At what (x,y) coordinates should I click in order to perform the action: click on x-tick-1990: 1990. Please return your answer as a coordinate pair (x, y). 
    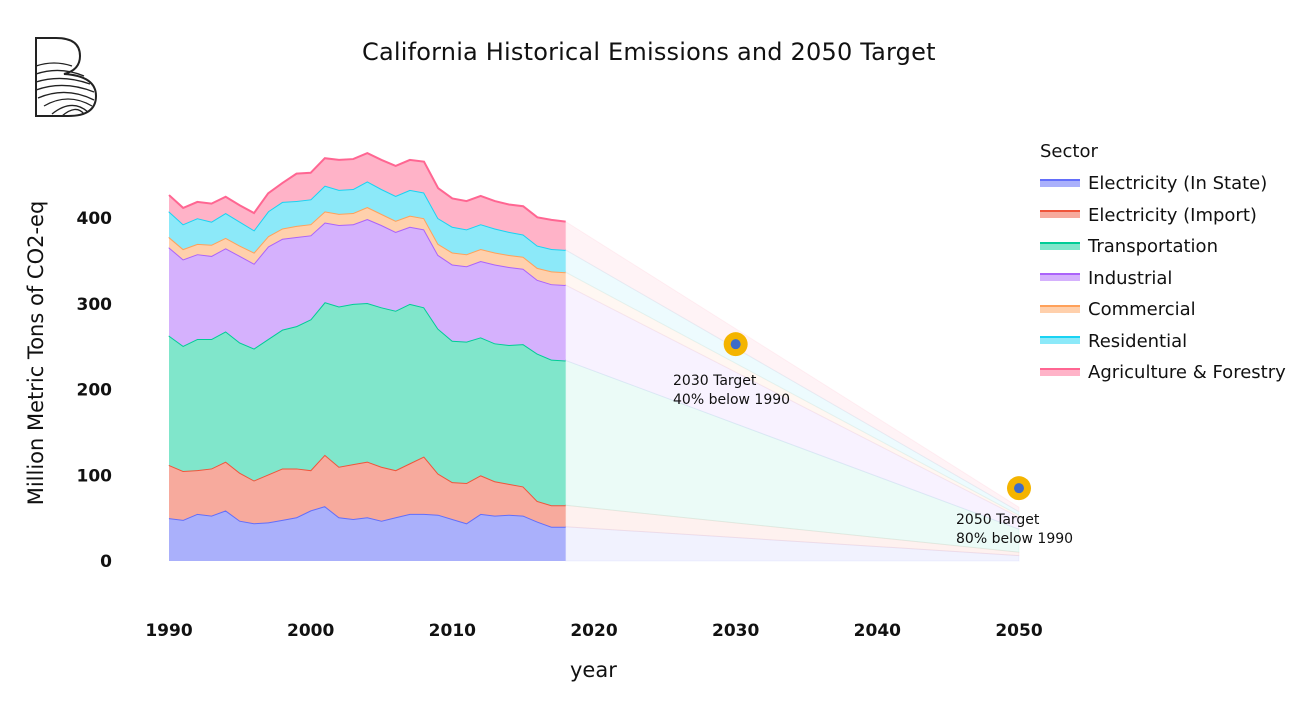
    Looking at the image, I should click on (168, 631).